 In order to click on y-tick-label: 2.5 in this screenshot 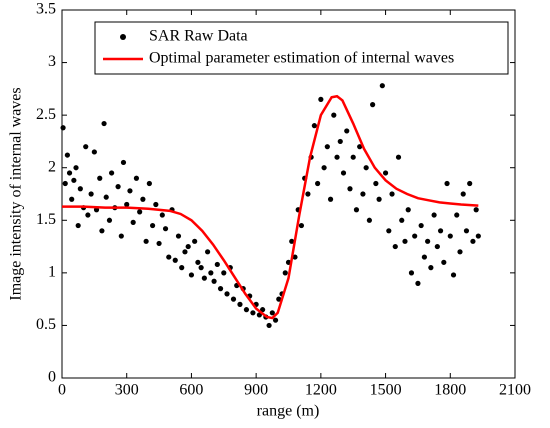, I will do `click(46, 114)`.